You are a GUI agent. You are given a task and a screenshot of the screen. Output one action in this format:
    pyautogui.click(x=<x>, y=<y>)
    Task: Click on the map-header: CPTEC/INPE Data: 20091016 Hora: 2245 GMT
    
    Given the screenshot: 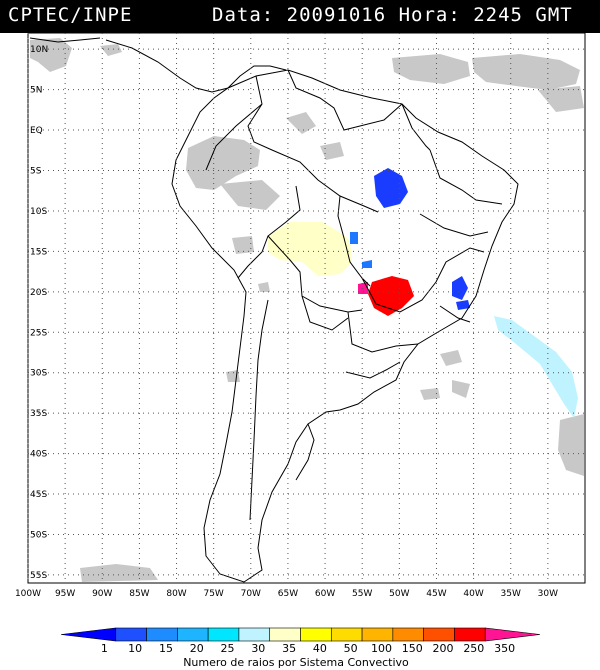 What is the action you would take?
    pyautogui.click(x=300, y=16)
    